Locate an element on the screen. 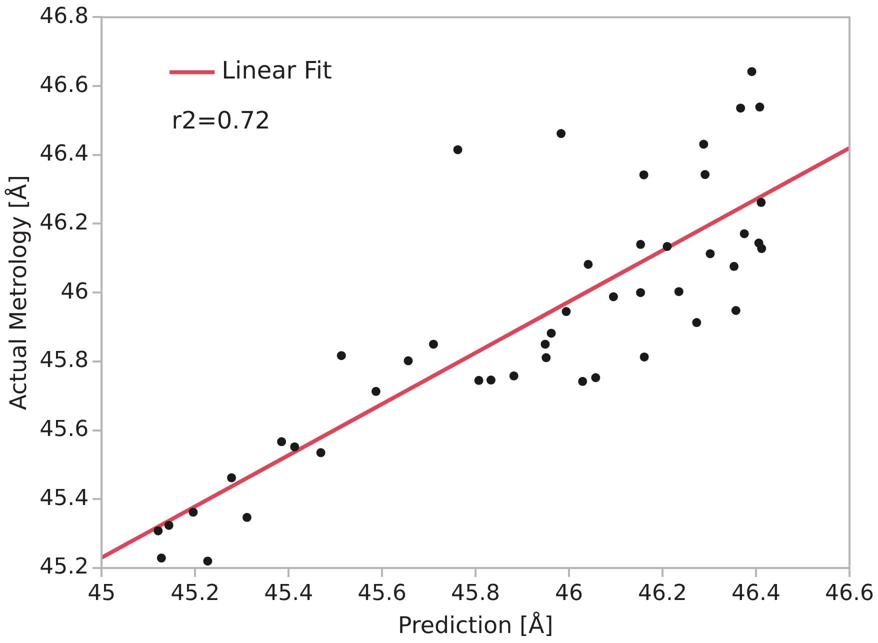 The image size is (878, 643). y-tick-label: 45.8 is located at coordinates (64, 361).